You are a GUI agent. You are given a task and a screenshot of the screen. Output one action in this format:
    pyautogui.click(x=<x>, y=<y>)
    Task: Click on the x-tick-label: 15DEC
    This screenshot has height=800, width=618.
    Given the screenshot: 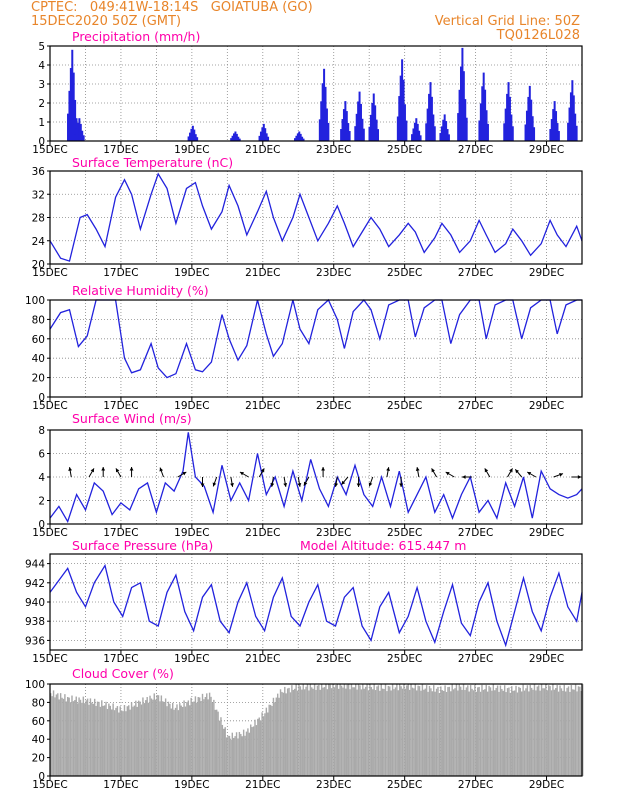 What is the action you would take?
    pyautogui.click(x=49, y=785)
    